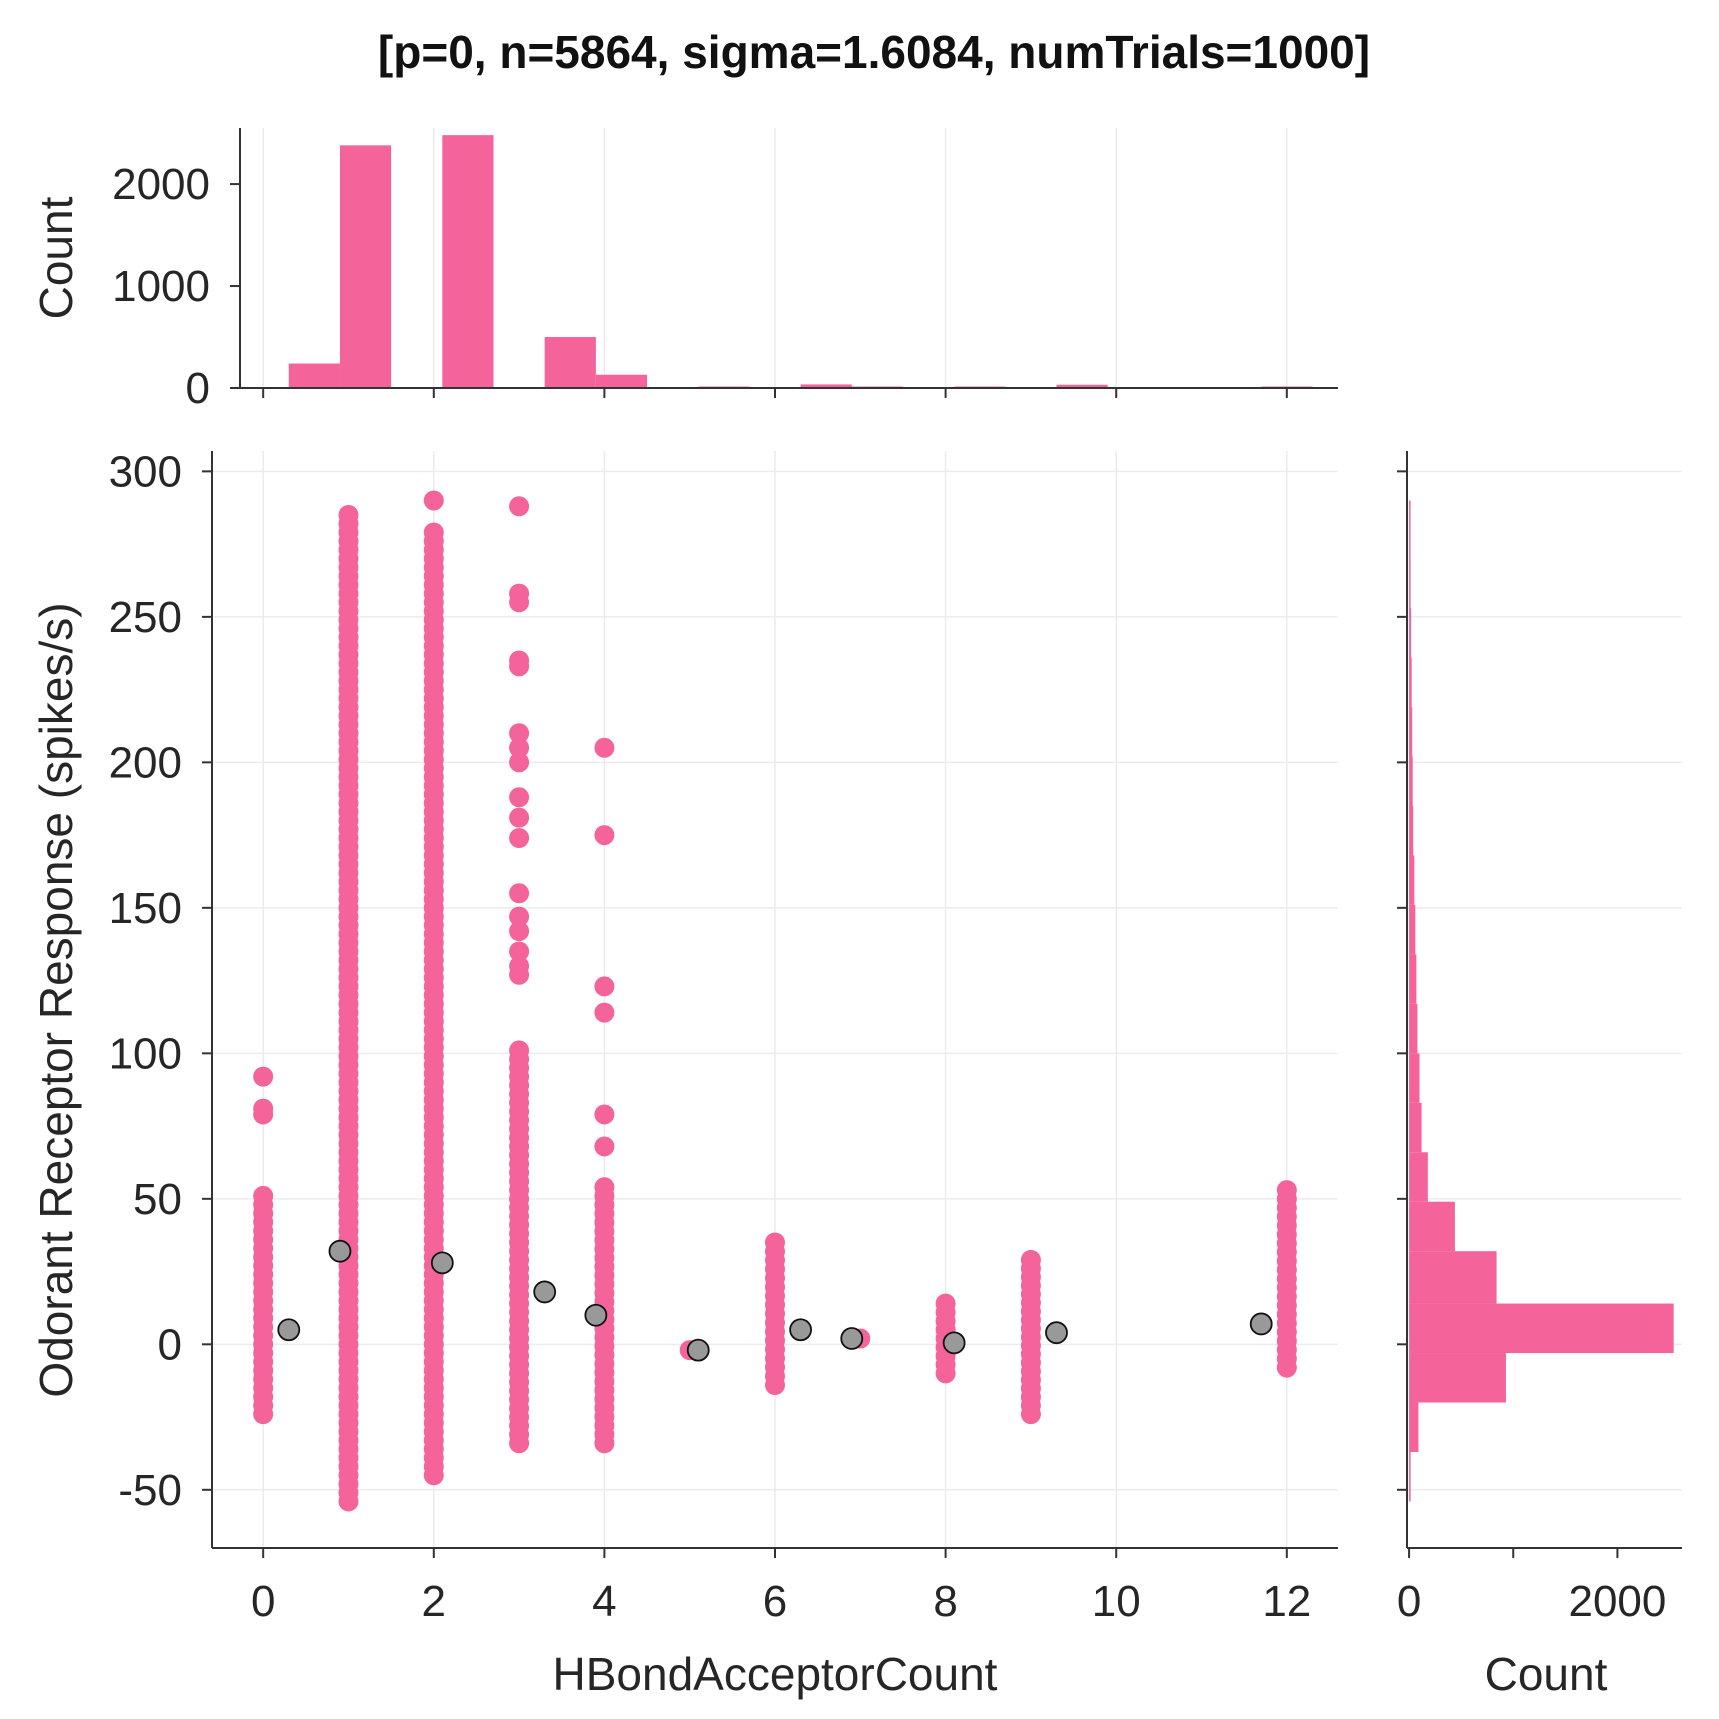 The height and width of the screenshot is (1719, 1719). What do you see at coordinates (157, 1199) in the screenshot?
I see `y-tick-label: 50` at bounding box center [157, 1199].